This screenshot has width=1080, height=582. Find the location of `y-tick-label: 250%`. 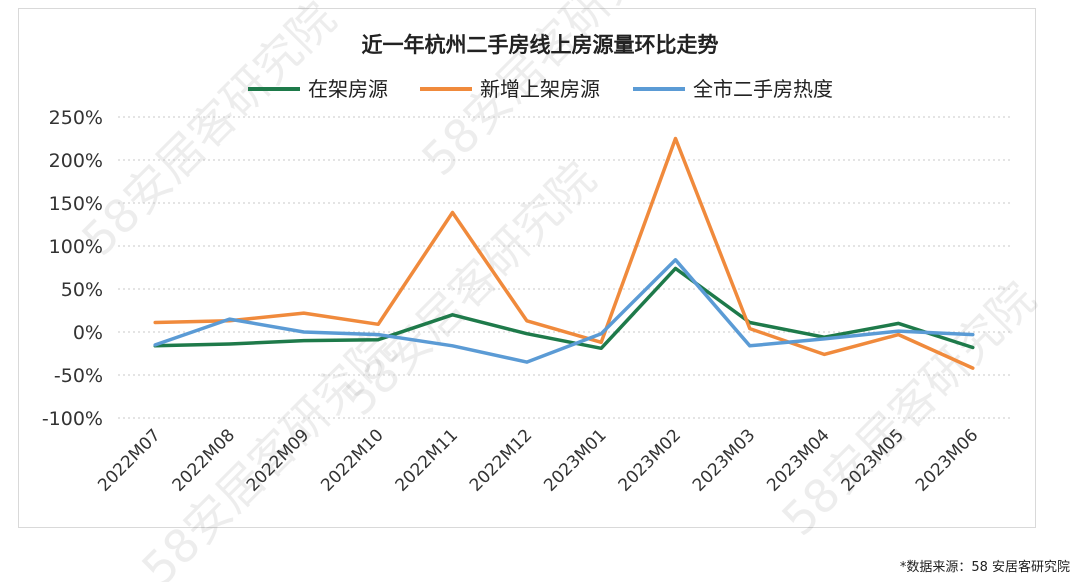

y-tick-label: 250% is located at coordinates (76, 118).